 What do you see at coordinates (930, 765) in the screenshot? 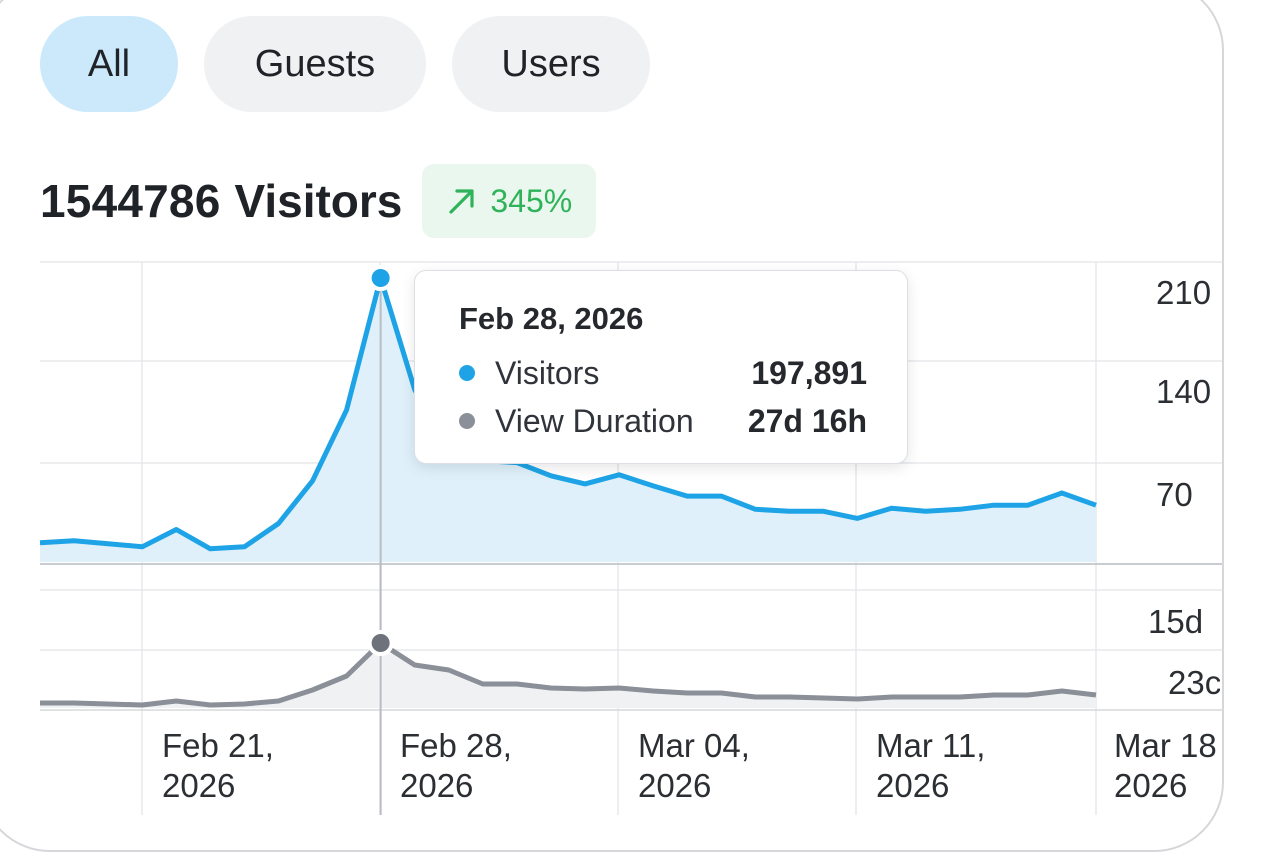
I see `x-tick-label-3: Mar 11,2026` at bounding box center [930, 765].